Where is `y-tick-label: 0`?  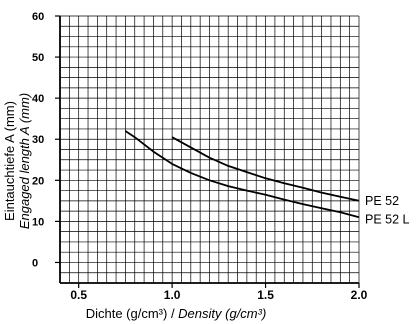 y-tick-label: 0 is located at coordinates (35, 263).